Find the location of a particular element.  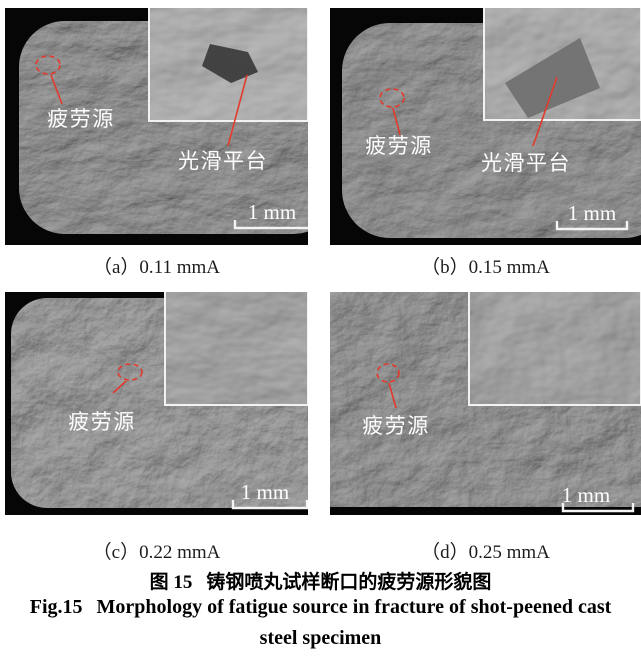

figure-title-en-line2: steel specimen is located at coordinates (320, 638).